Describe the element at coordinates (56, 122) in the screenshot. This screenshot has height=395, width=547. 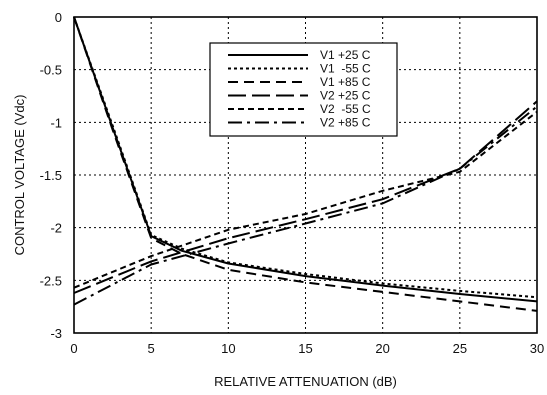
I see `y-tick-label: -1` at that location.